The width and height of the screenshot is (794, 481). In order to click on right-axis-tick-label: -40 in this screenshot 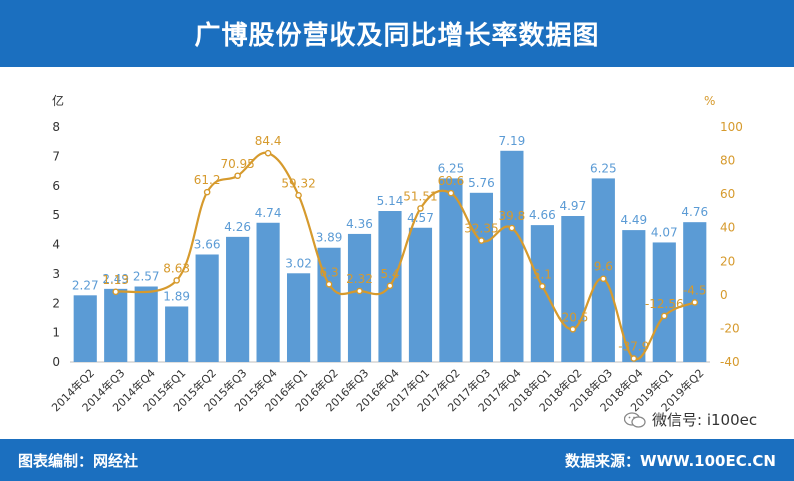, I will do `click(730, 362)`.